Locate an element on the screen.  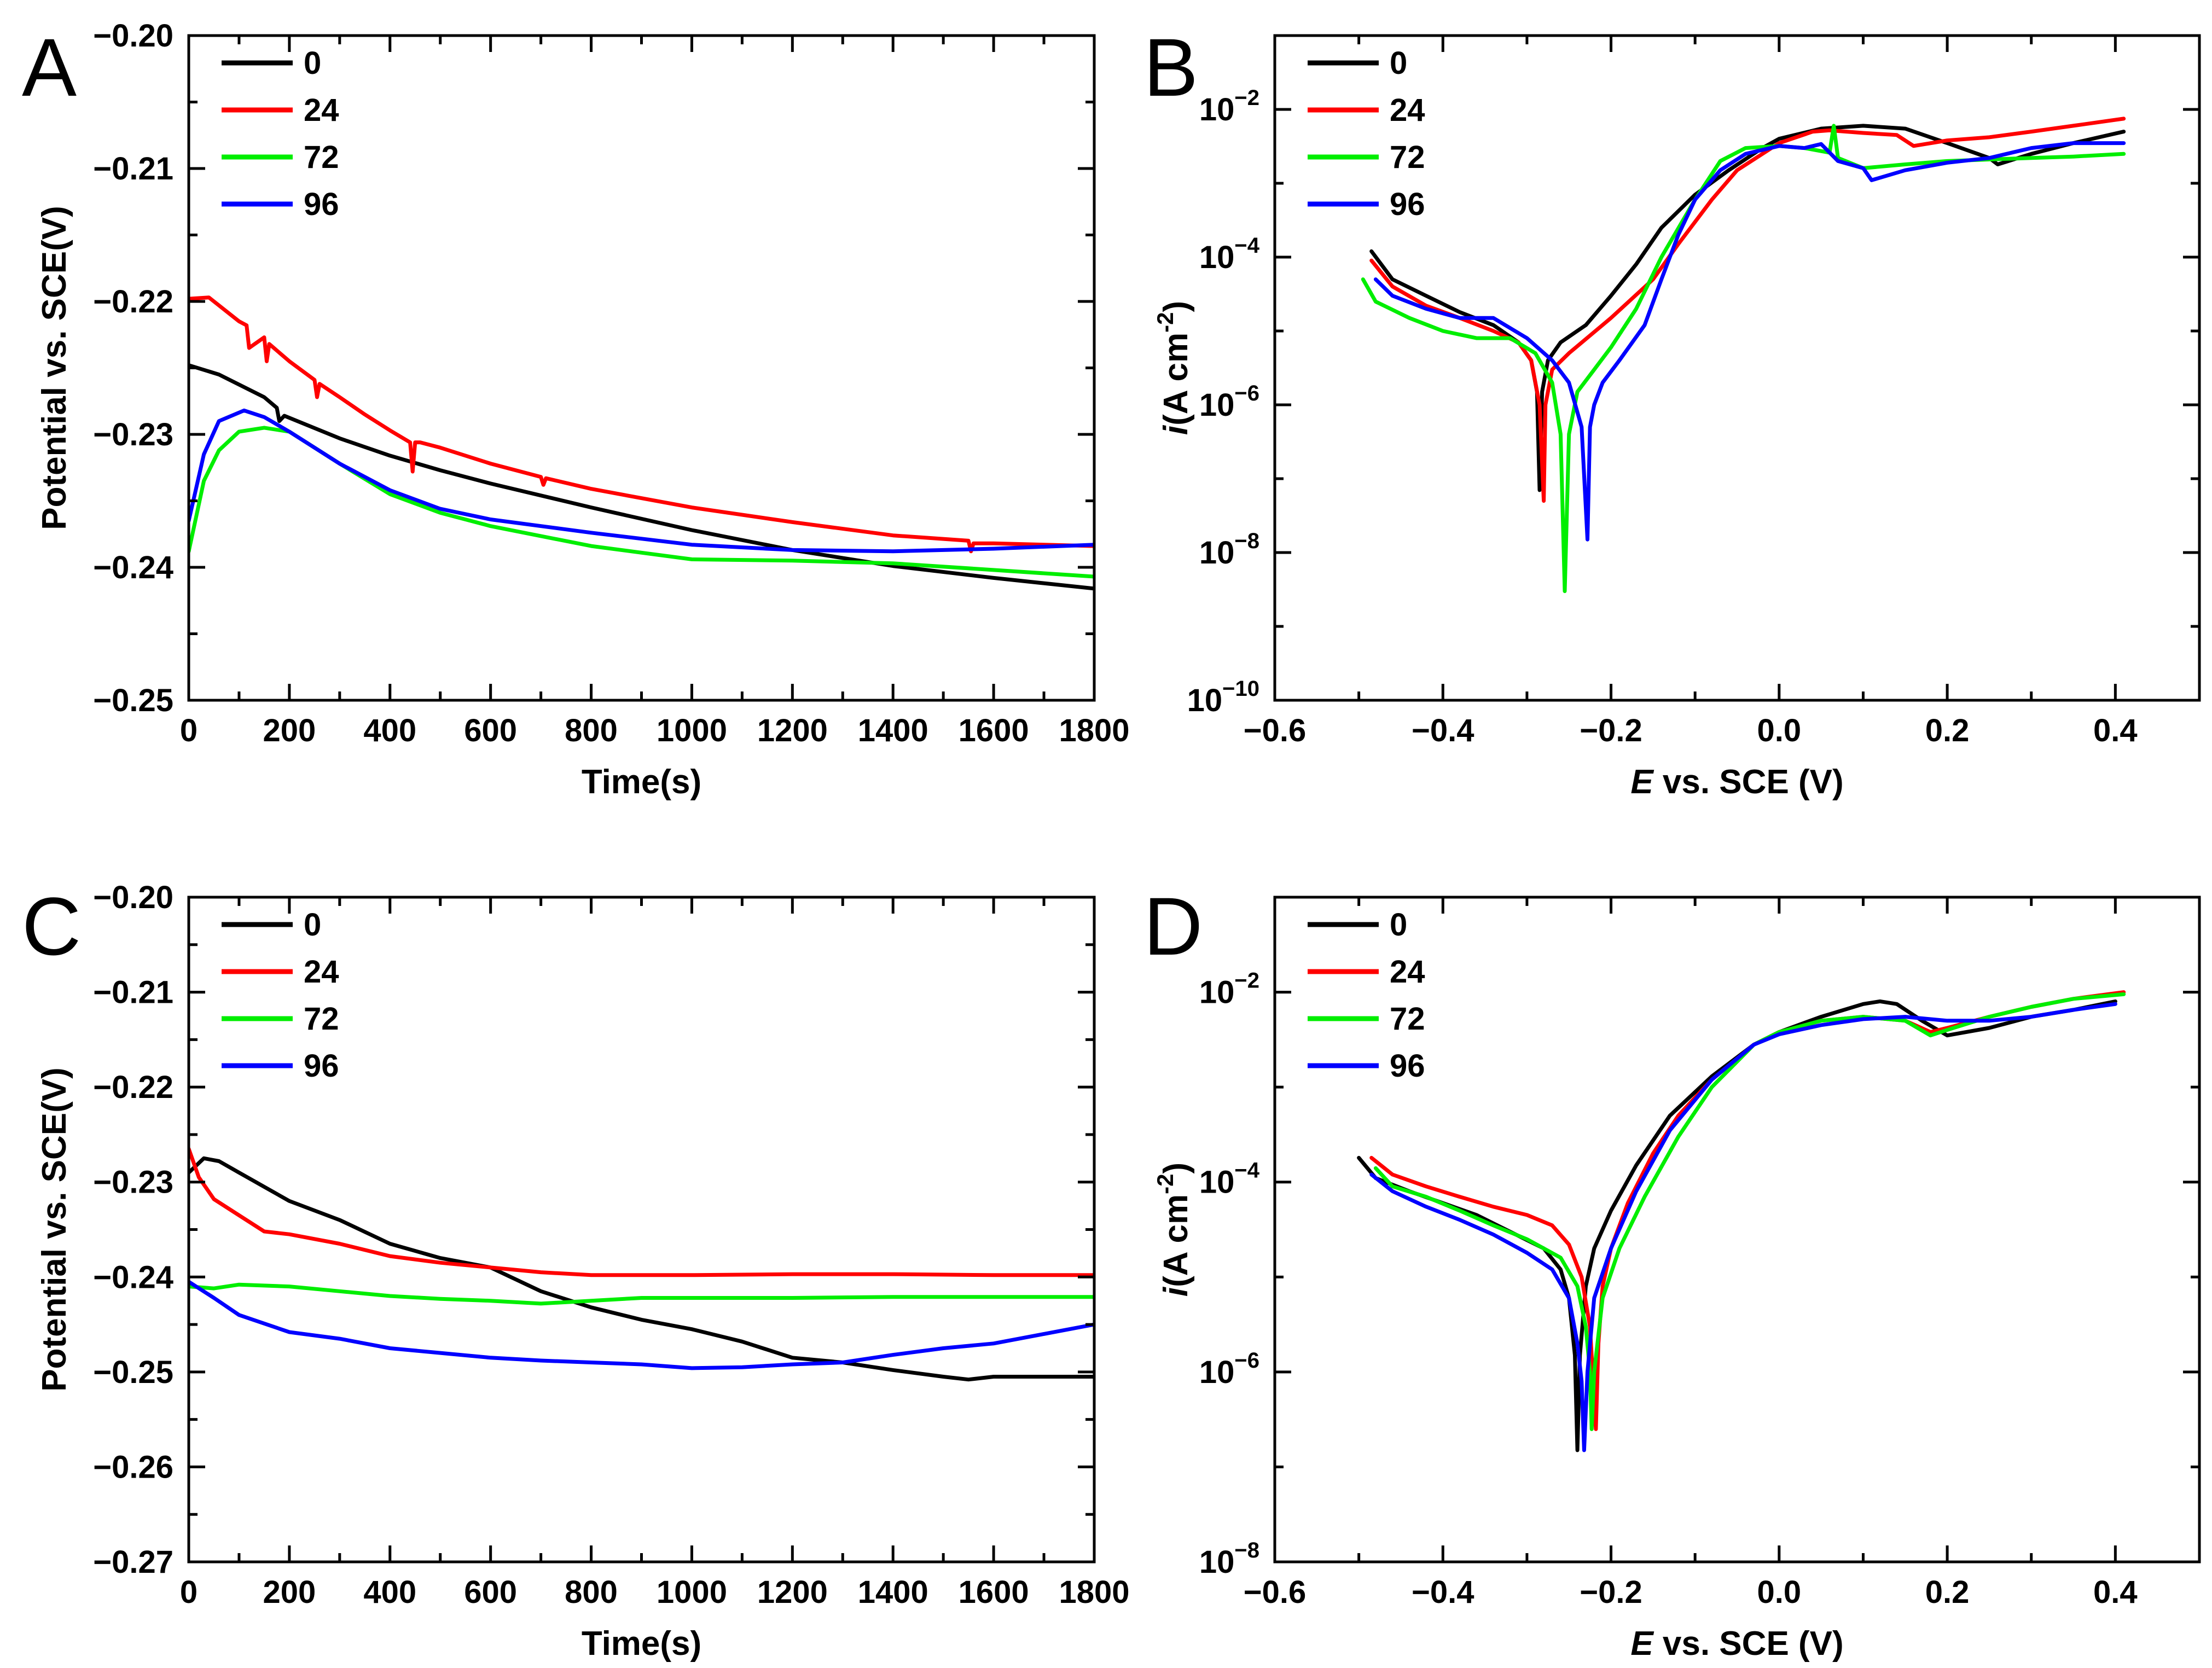
panel-letter: C is located at coordinates (51, 926).